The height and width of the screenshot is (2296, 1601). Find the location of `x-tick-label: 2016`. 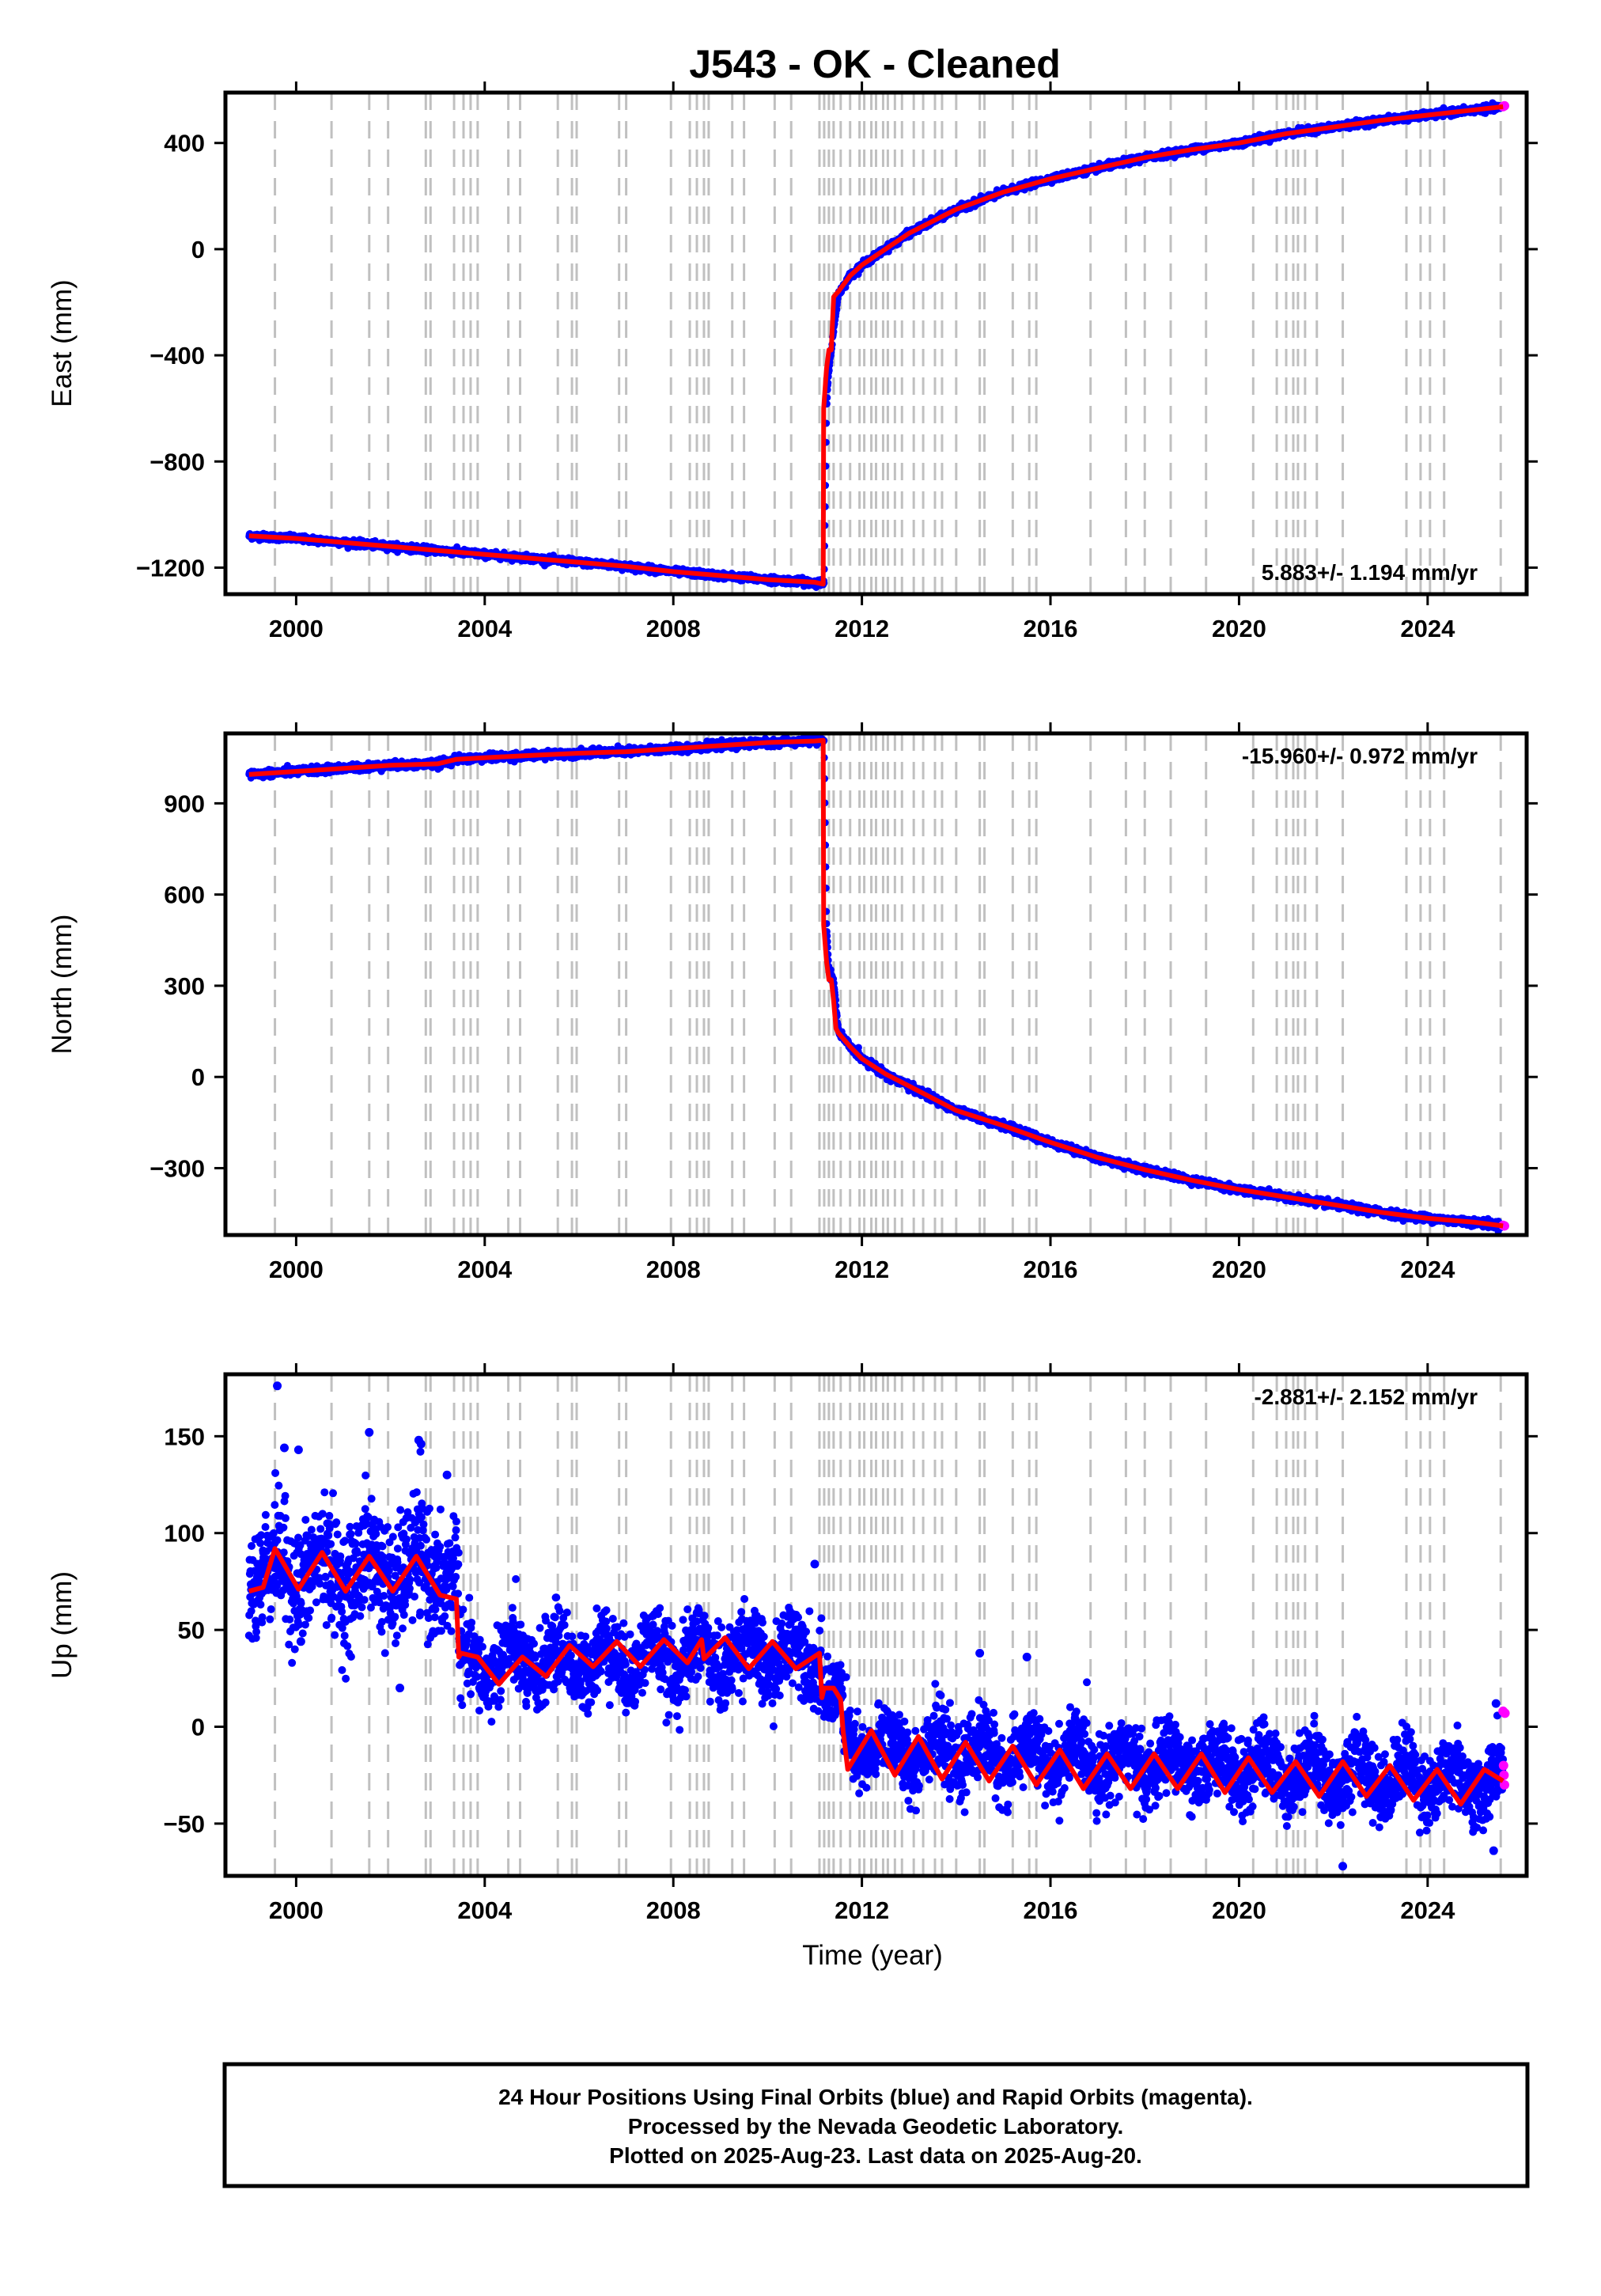

x-tick-label: 2016 is located at coordinates (1051, 629).